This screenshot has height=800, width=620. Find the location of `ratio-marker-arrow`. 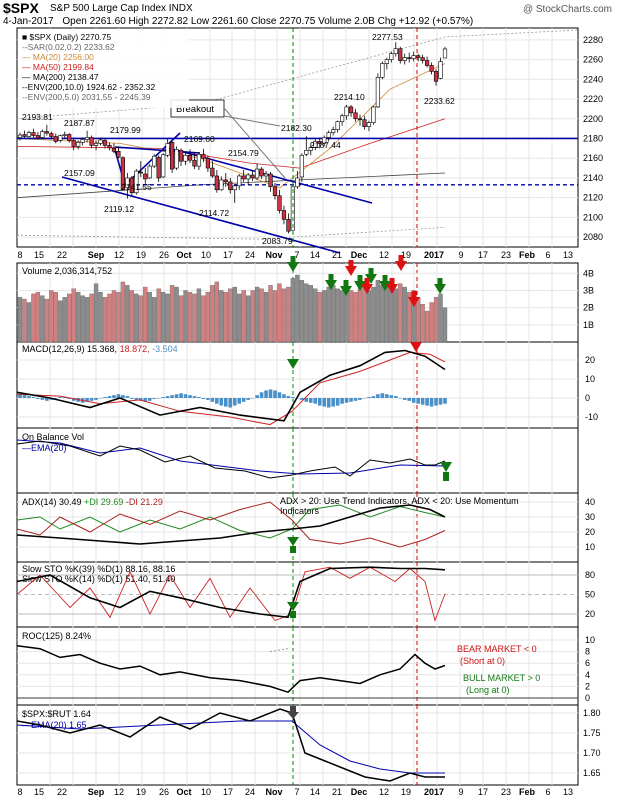

ratio-marker-arrow is located at coordinates (293, 712).